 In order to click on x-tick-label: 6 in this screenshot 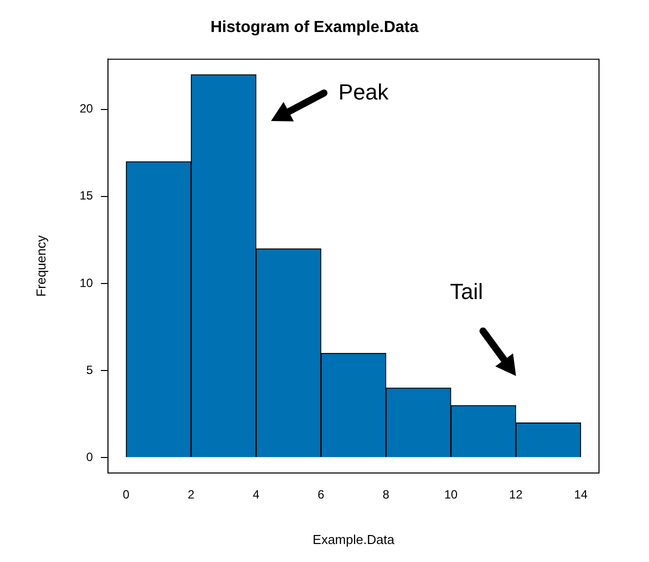, I will do `click(321, 495)`.